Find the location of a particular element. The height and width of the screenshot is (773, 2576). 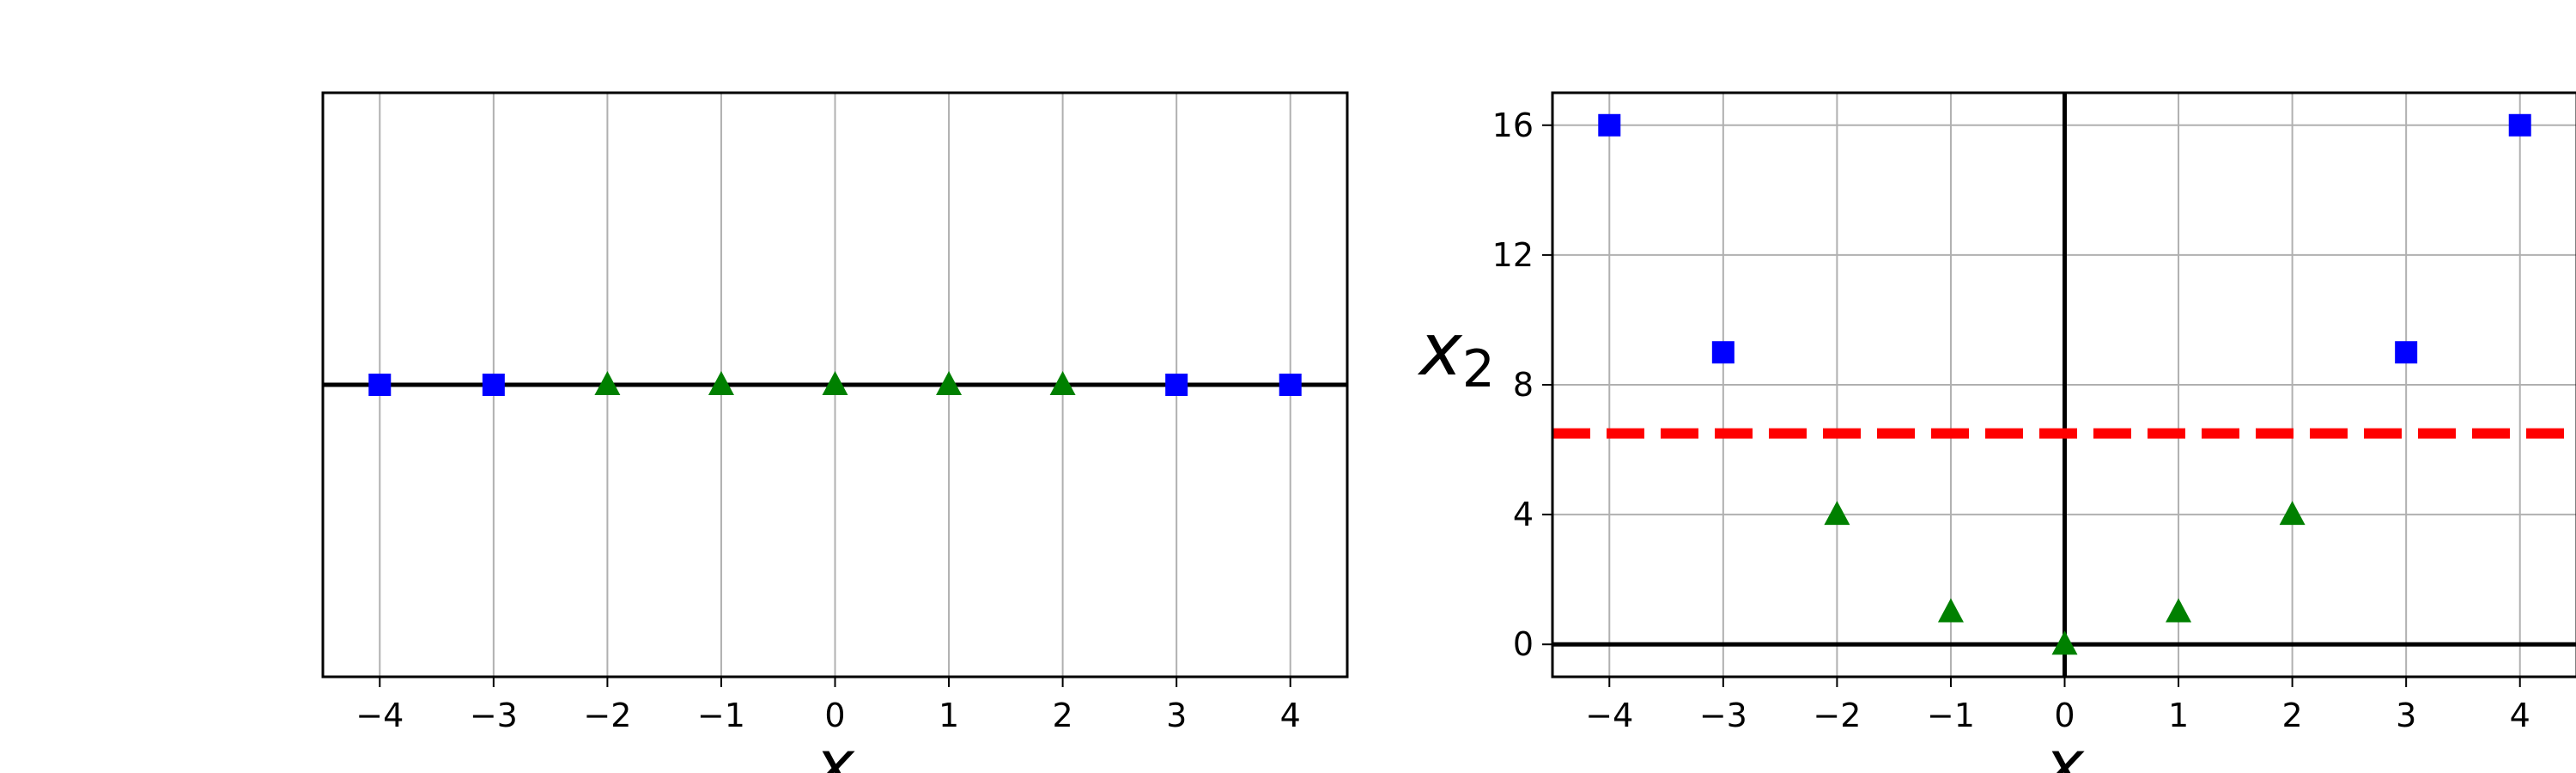

chart-1-x-axis-title: x is located at coordinates (834, 749).